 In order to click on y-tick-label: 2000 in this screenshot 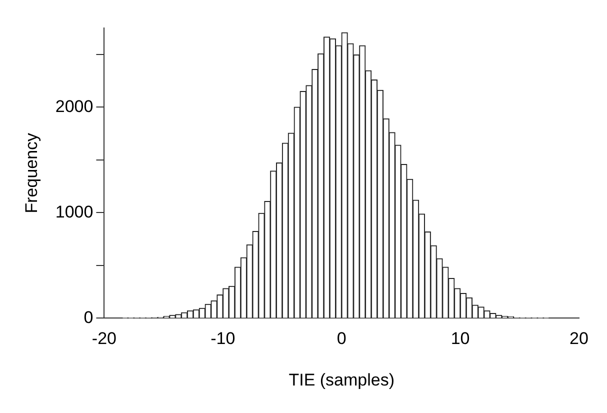, I will do `click(74, 106)`.